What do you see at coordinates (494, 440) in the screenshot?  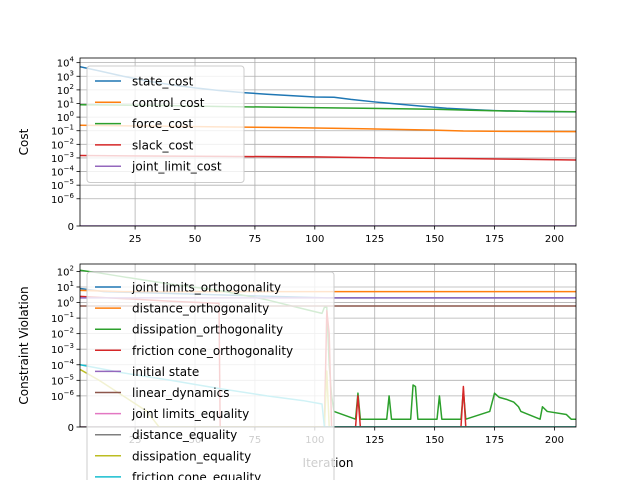 I see `violation-xtick-label: 175` at bounding box center [494, 440].